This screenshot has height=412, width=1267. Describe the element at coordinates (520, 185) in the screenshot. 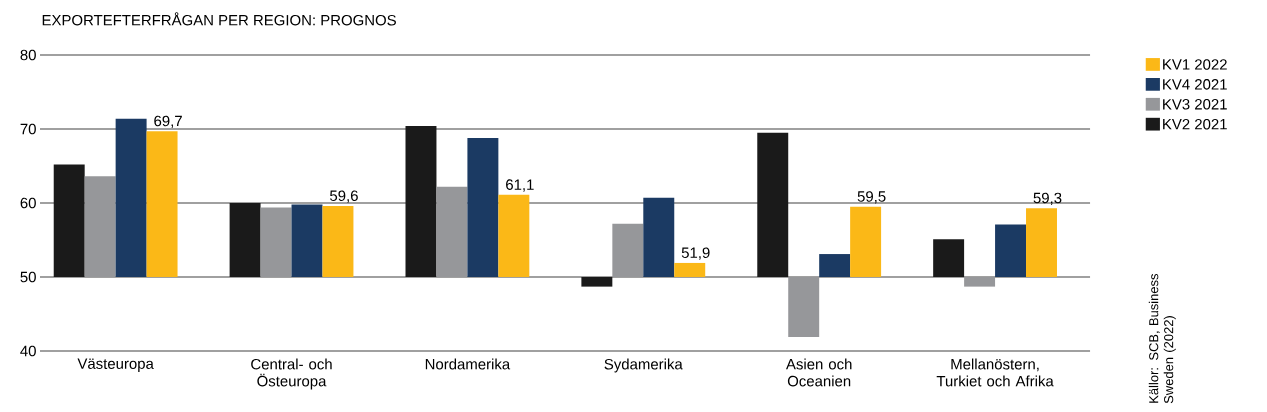

I see `data-label: 61,1` at that location.